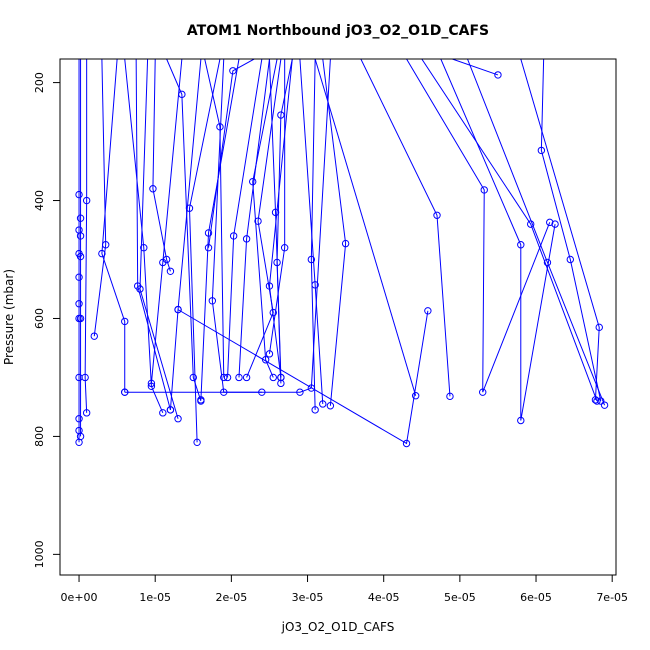  I want to click on x-tick-label: 5e-05, so click(460, 597).